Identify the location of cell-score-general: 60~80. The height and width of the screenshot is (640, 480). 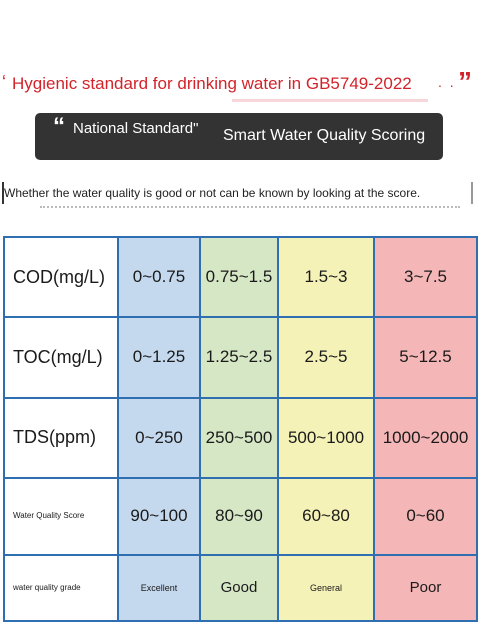
(326, 516).